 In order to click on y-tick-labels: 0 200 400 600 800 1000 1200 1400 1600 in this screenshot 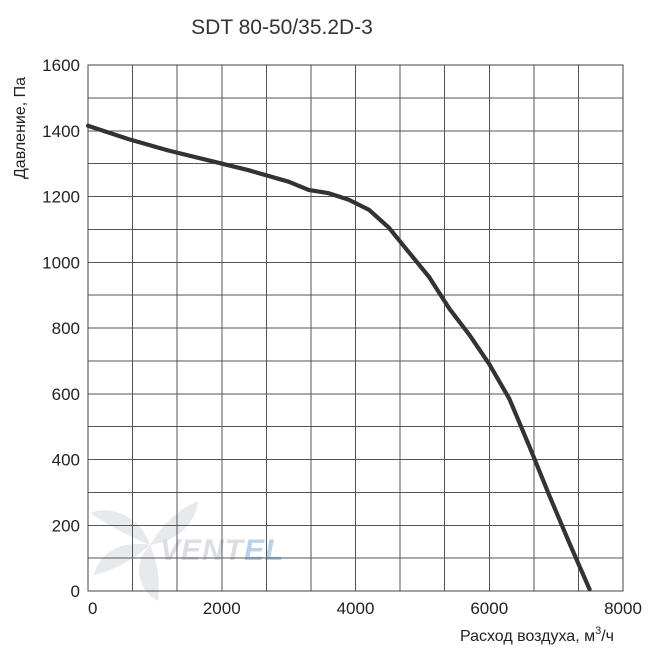, I will do `click(61, 328)`.